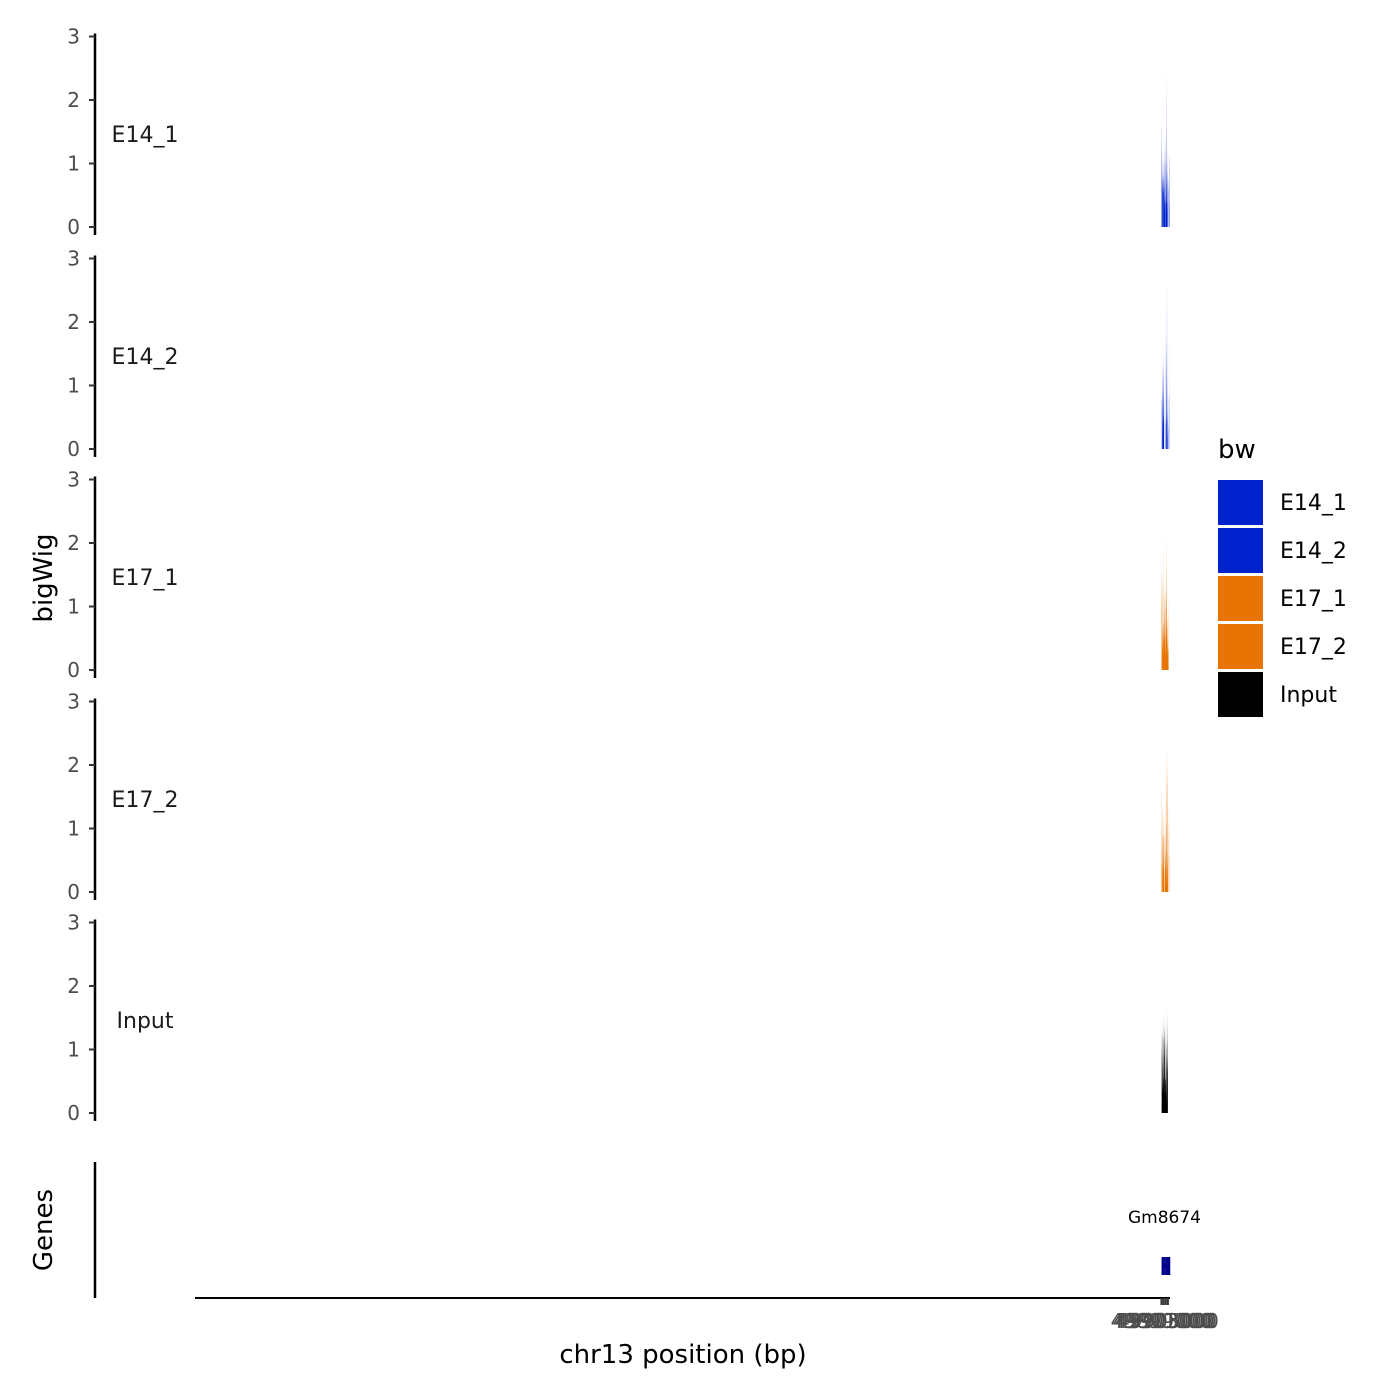 This screenshot has height=1400, width=1400. What do you see at coordinates (145, 578) in the screenshot?
I see `track-label-E17_1: E17_1` at bounding box center [145, 578].